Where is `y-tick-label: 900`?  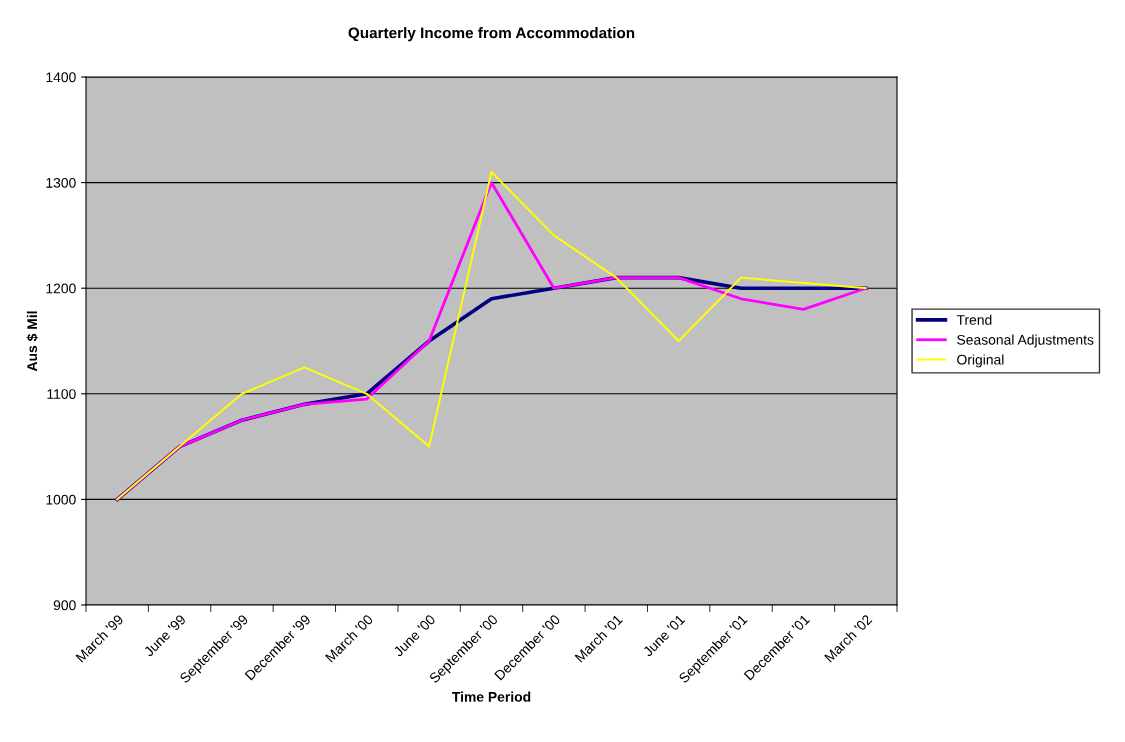
y-tick-label: 900 is located at coordinates (64, 605).